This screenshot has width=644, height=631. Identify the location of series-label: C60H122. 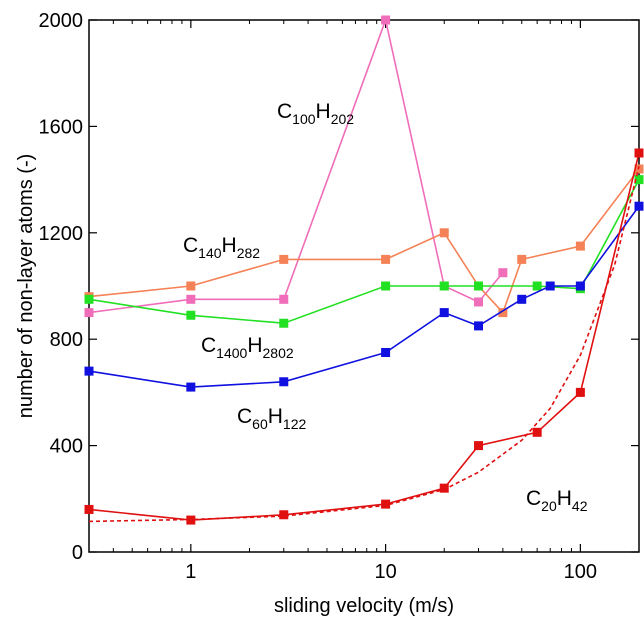
(271, 418).